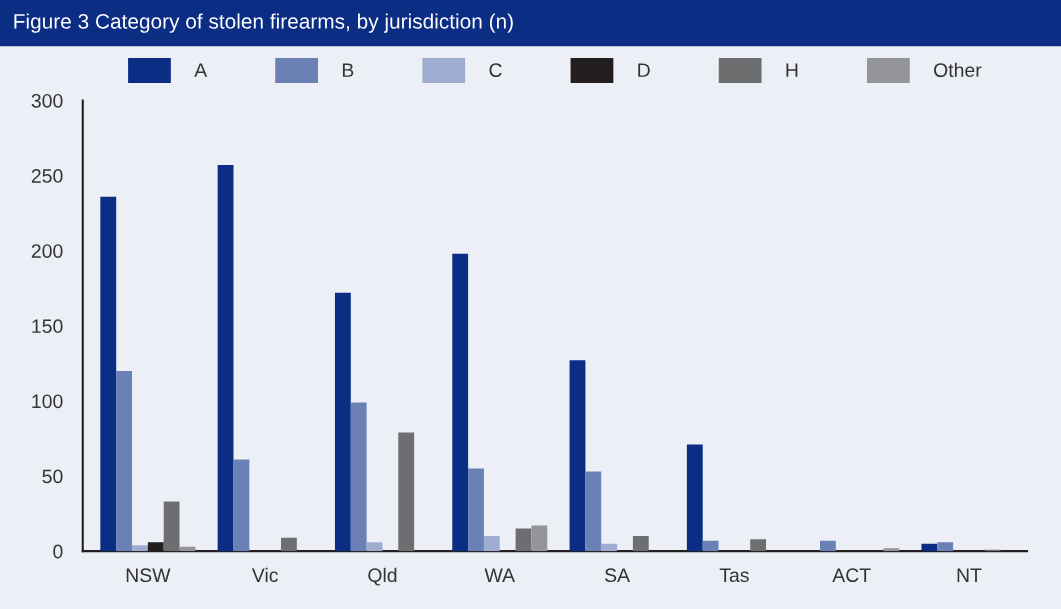 The width and height of the screenshot is (1061, 609). What do you see at coordinates (47, 100) in the screenshot?
I see `y-tick-label: 300` at bounding box center [47, 100].